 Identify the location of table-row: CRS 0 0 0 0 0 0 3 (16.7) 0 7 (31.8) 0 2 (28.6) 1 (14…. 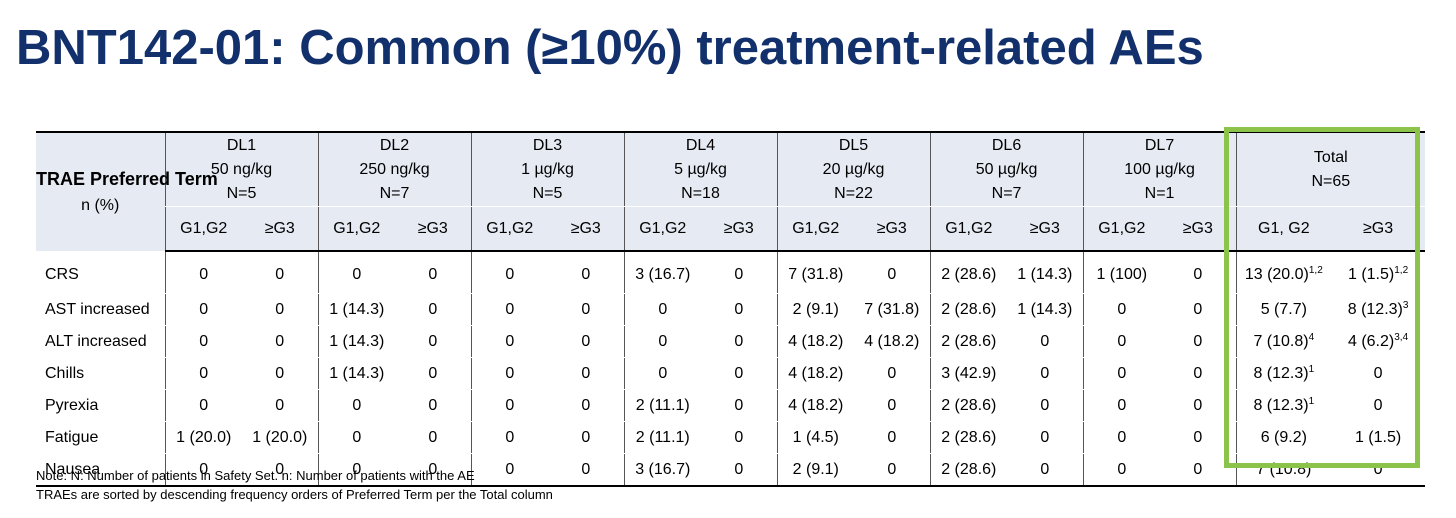
(731, 272).